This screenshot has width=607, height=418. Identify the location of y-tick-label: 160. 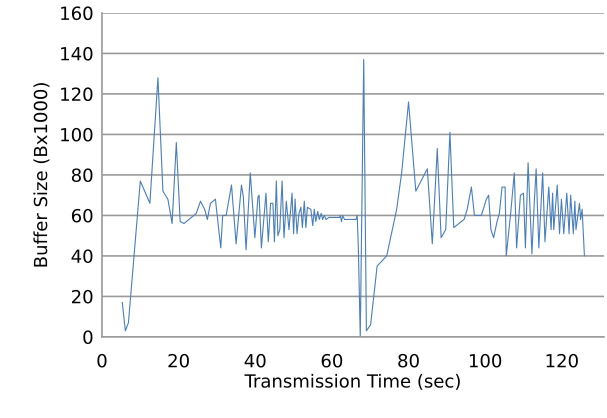
(76, 13).